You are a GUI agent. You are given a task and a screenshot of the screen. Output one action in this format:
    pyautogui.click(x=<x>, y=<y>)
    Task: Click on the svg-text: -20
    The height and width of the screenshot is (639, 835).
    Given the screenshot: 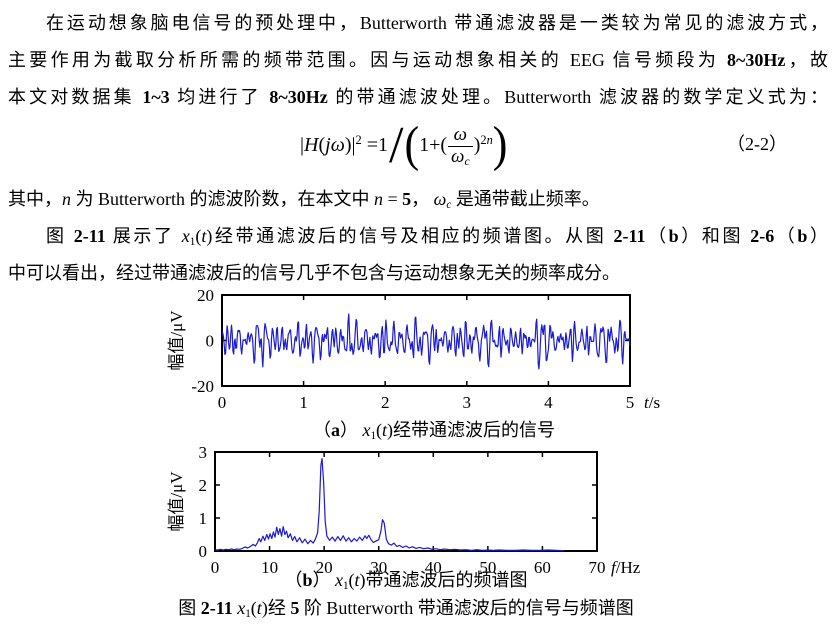 What is the action you would take?
    pyautogui.click(x=202, y=386)
    